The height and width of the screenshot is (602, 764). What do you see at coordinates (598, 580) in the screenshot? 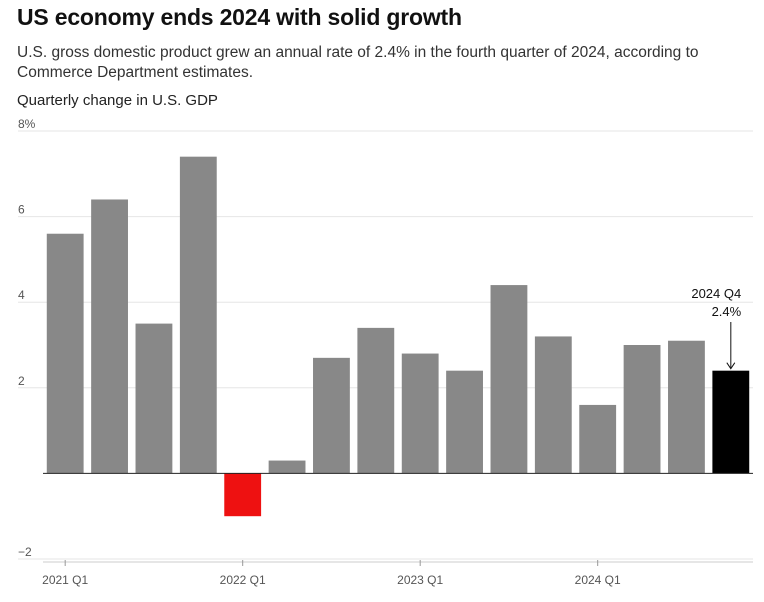
I see `x-tick-label: 2024 Q1` at bounding box center [598, 580].